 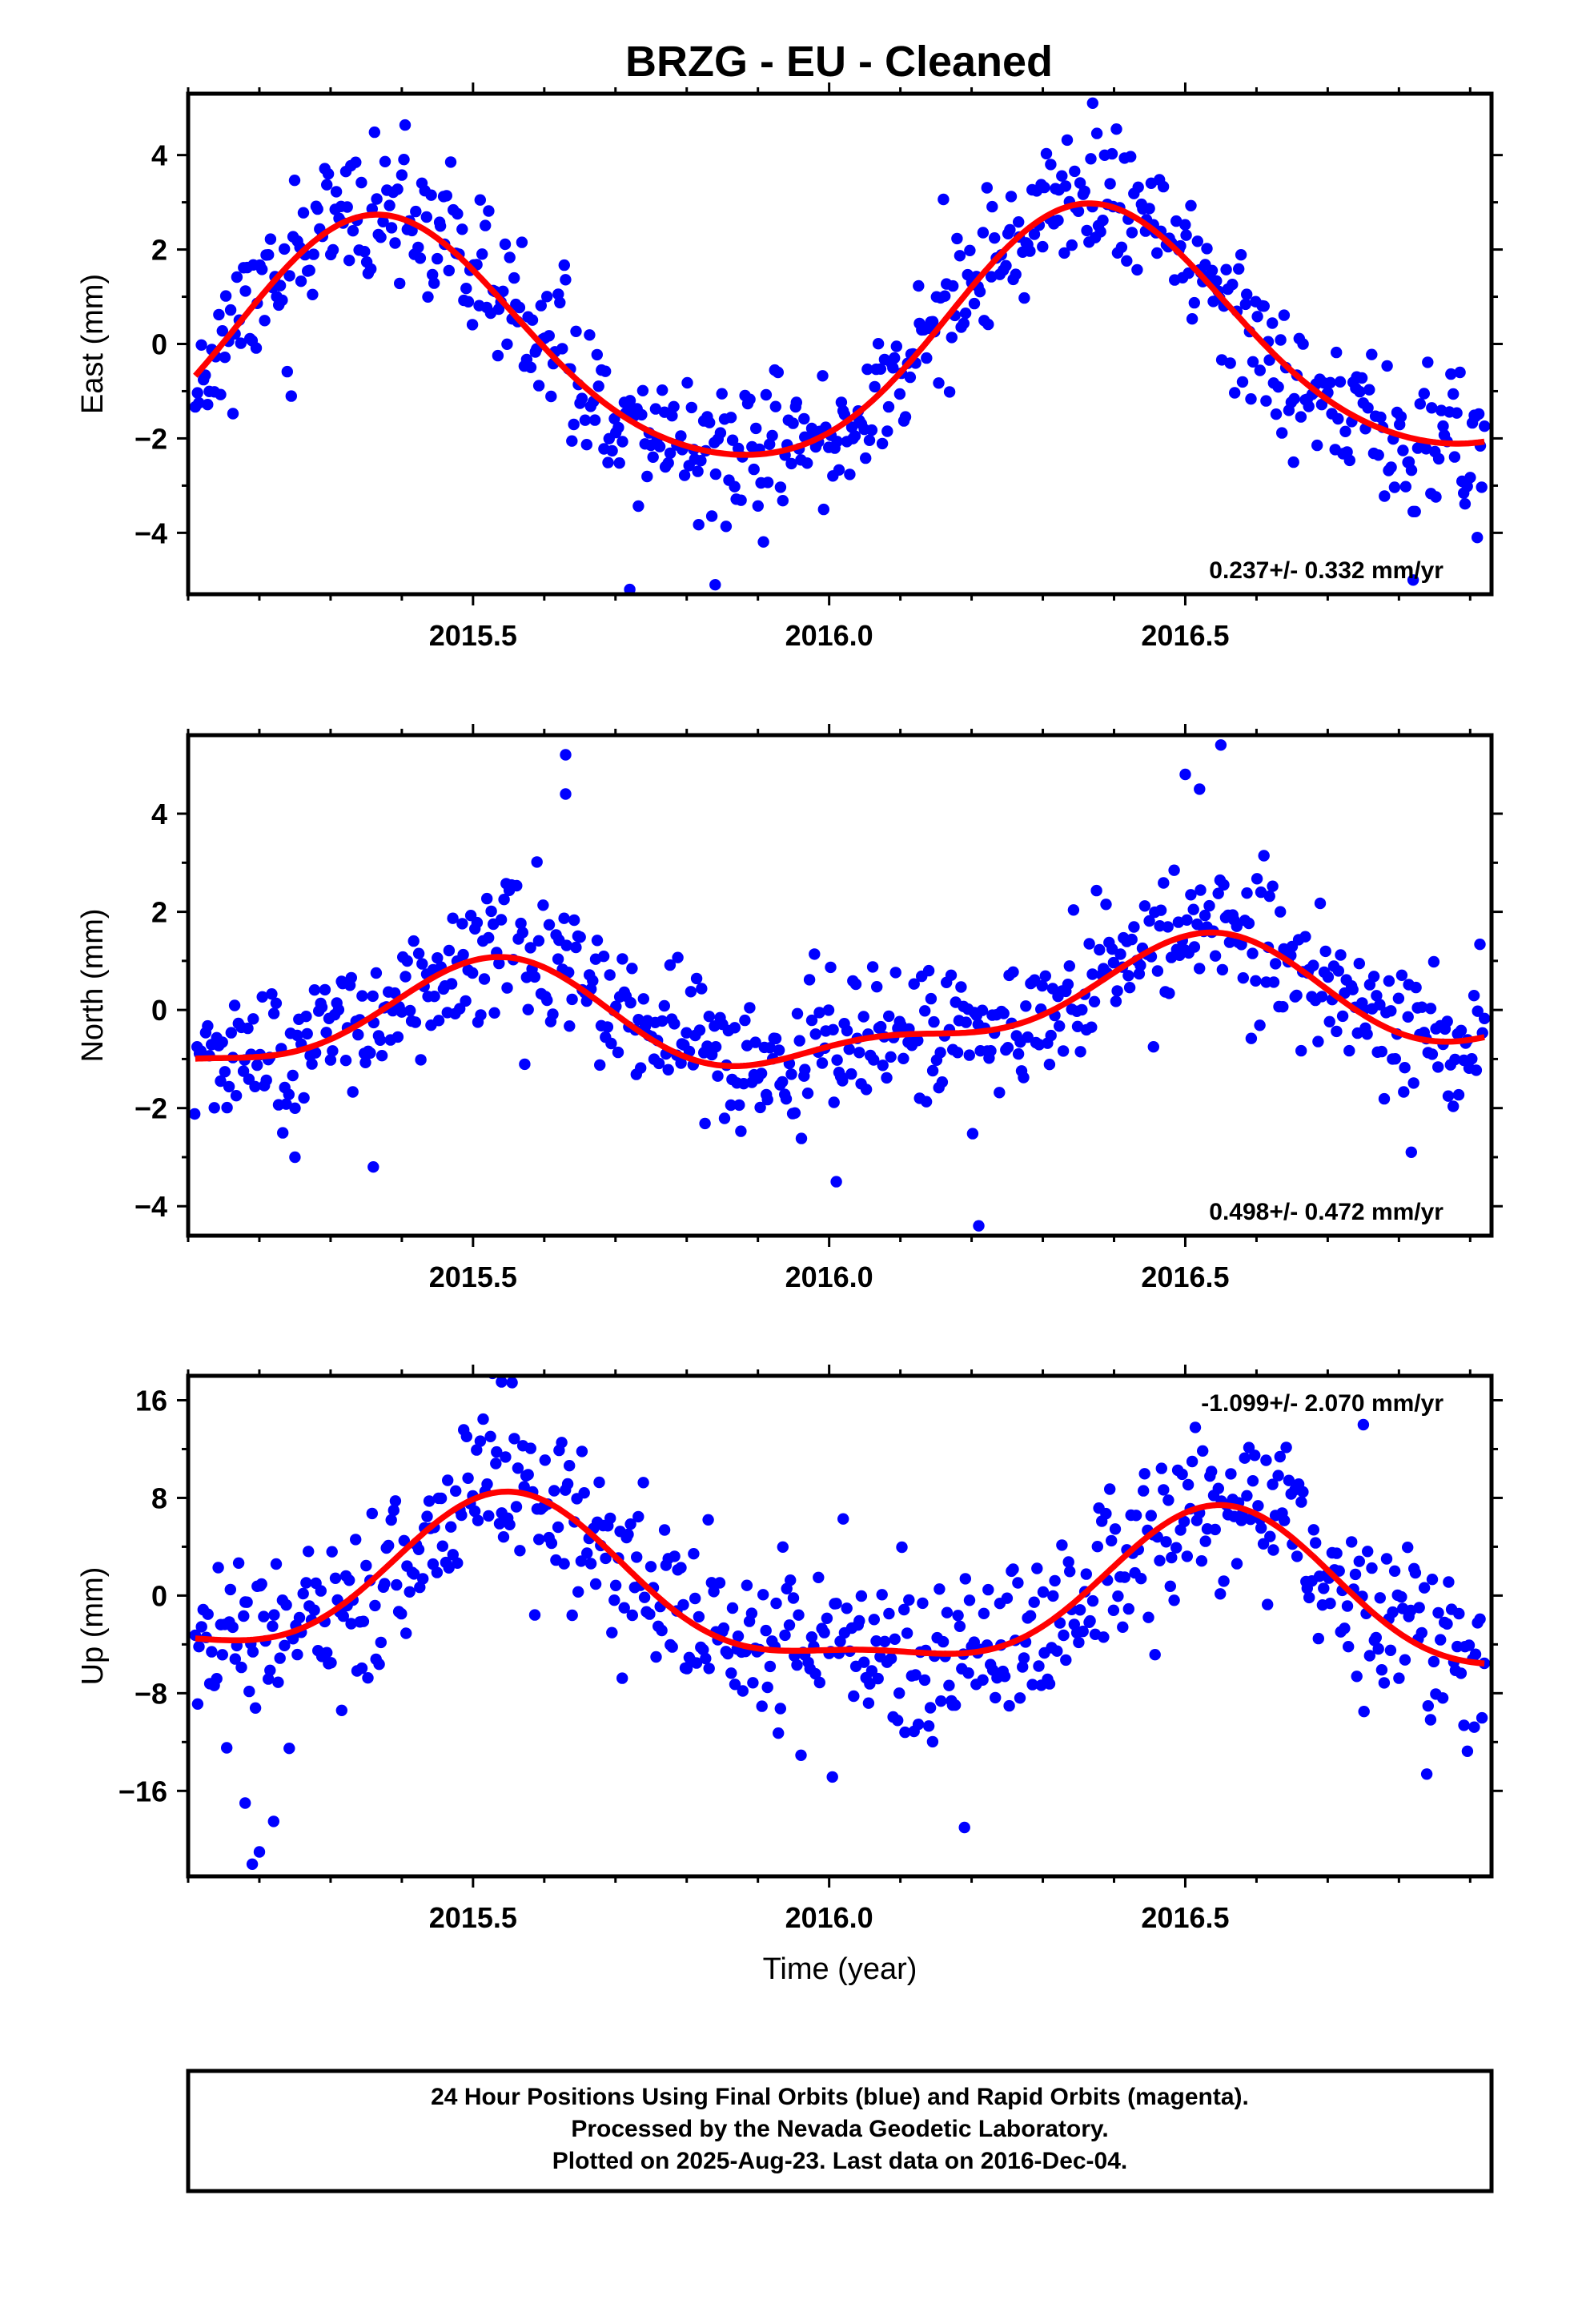 I want to click on y-tick-label: −2, so click(x=151, y=438).